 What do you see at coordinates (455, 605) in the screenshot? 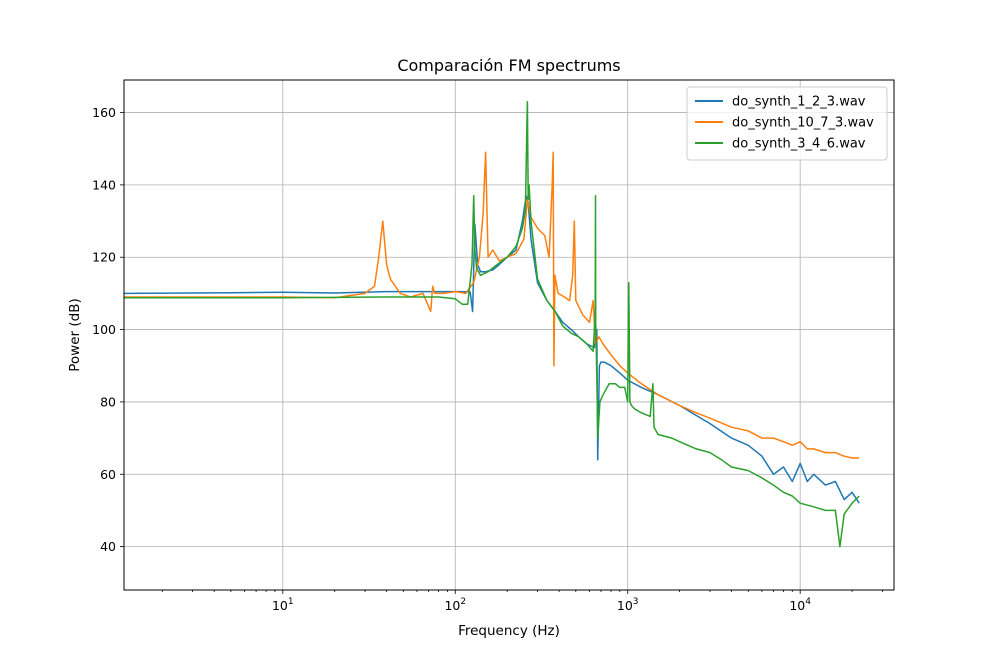
I see `x-tick-label: 10²` at bounding box center [455, 605].